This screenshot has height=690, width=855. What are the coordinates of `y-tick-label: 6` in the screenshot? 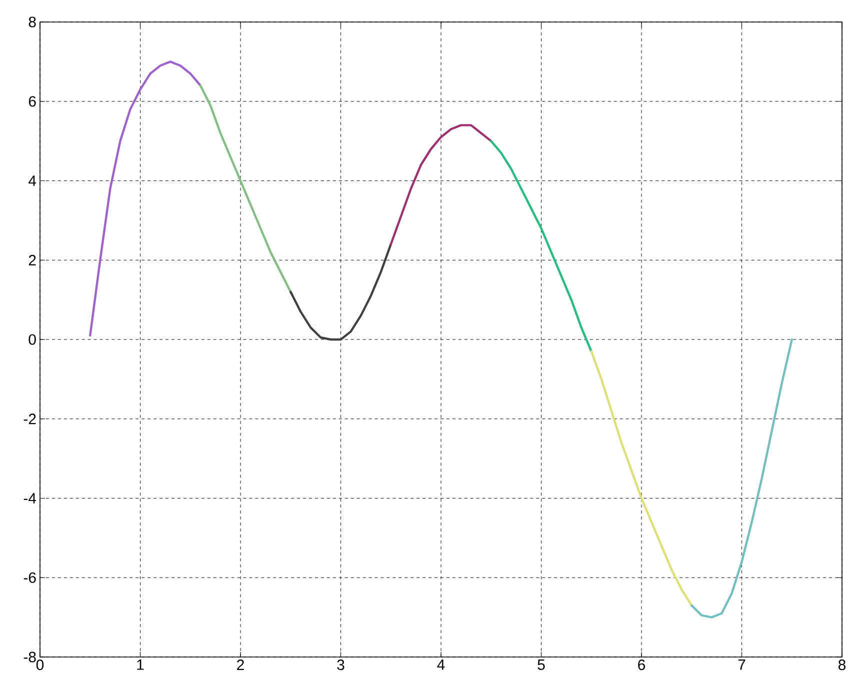 It's located at (32, 101).